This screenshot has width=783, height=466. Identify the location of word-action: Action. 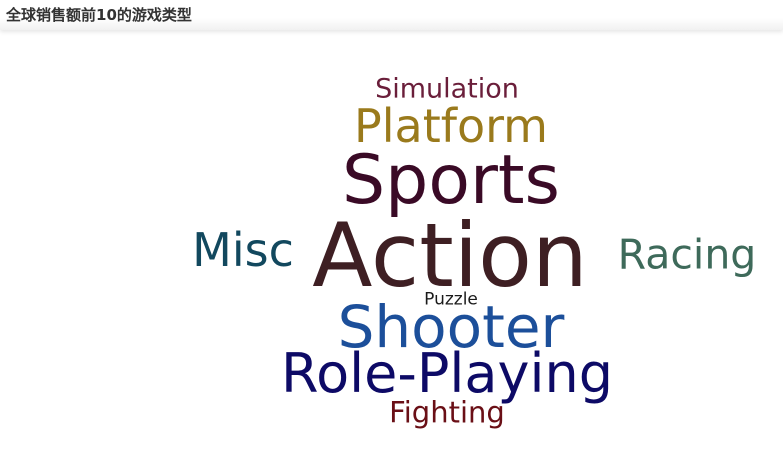
(450, 255).